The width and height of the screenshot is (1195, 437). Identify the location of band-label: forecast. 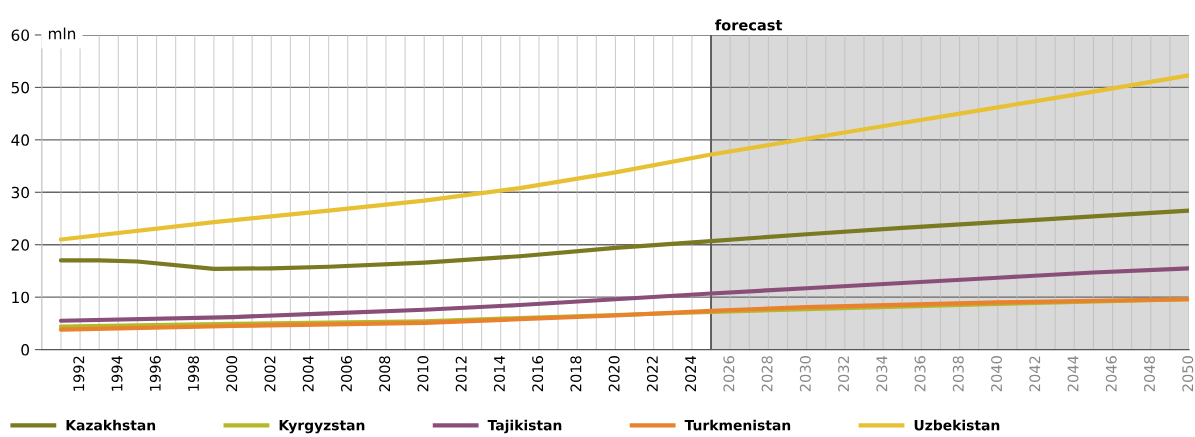
(749, 25).